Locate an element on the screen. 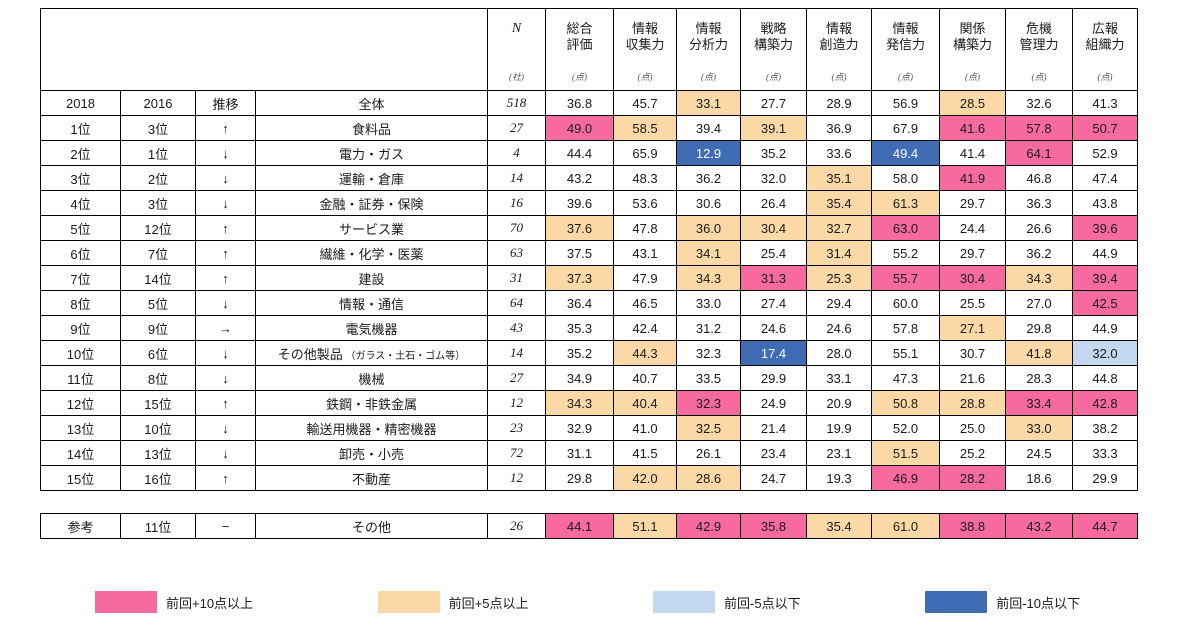  score-cell: 19.3 is located at coordinates (839, 478).